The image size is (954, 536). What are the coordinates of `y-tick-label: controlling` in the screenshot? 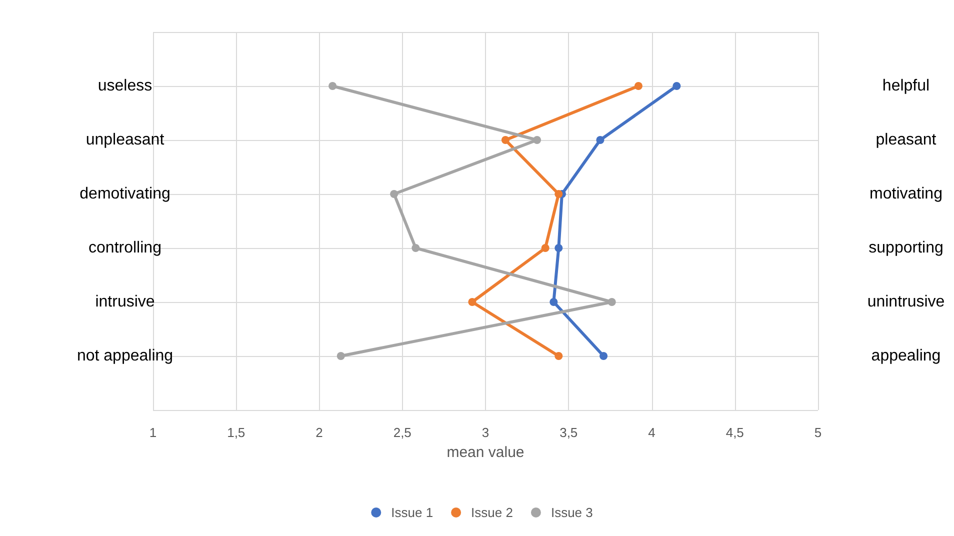 It's located at (125, 248).